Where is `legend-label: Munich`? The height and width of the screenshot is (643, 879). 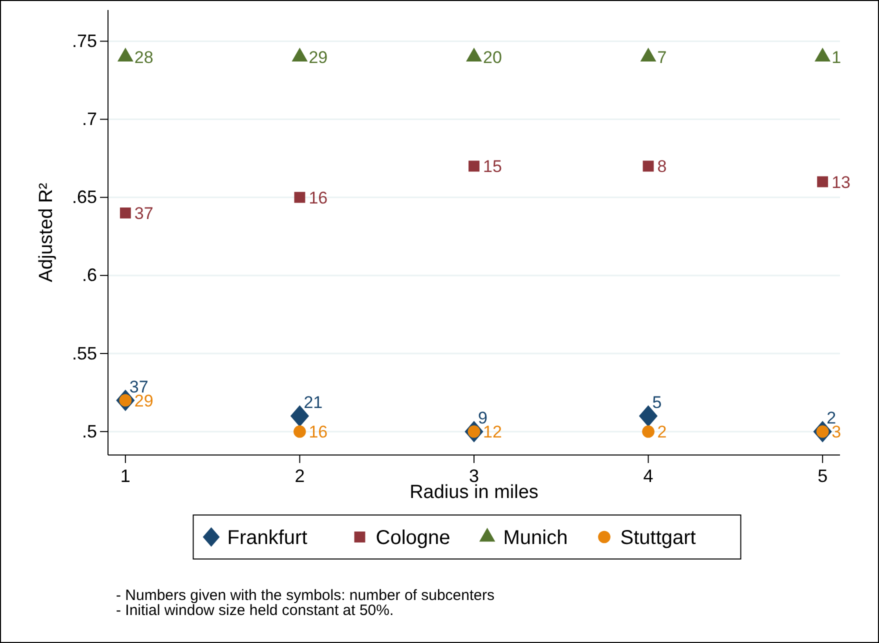
legend-label: Munich is located at coordinates (535, 538).